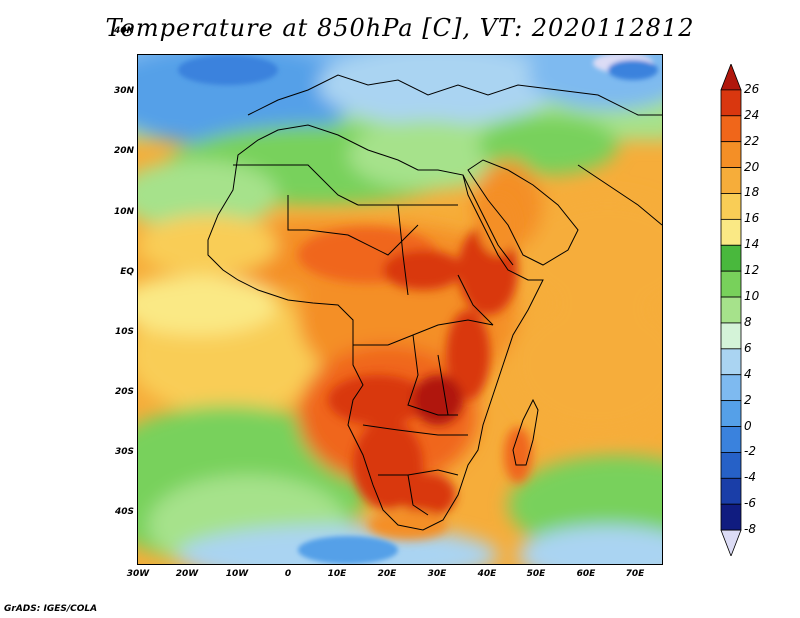 The height and width of the screenshot is (618, 800). I want to click on colorbar-tick-label: -4, so click(750, 477).